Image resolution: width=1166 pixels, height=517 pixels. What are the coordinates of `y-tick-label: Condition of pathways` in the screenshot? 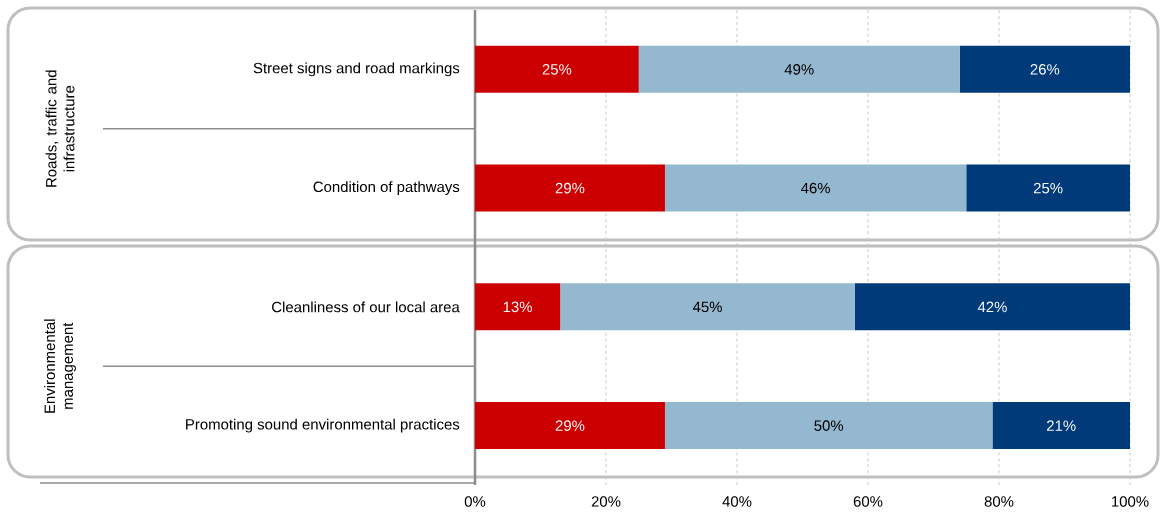 It's located at (386, 188).